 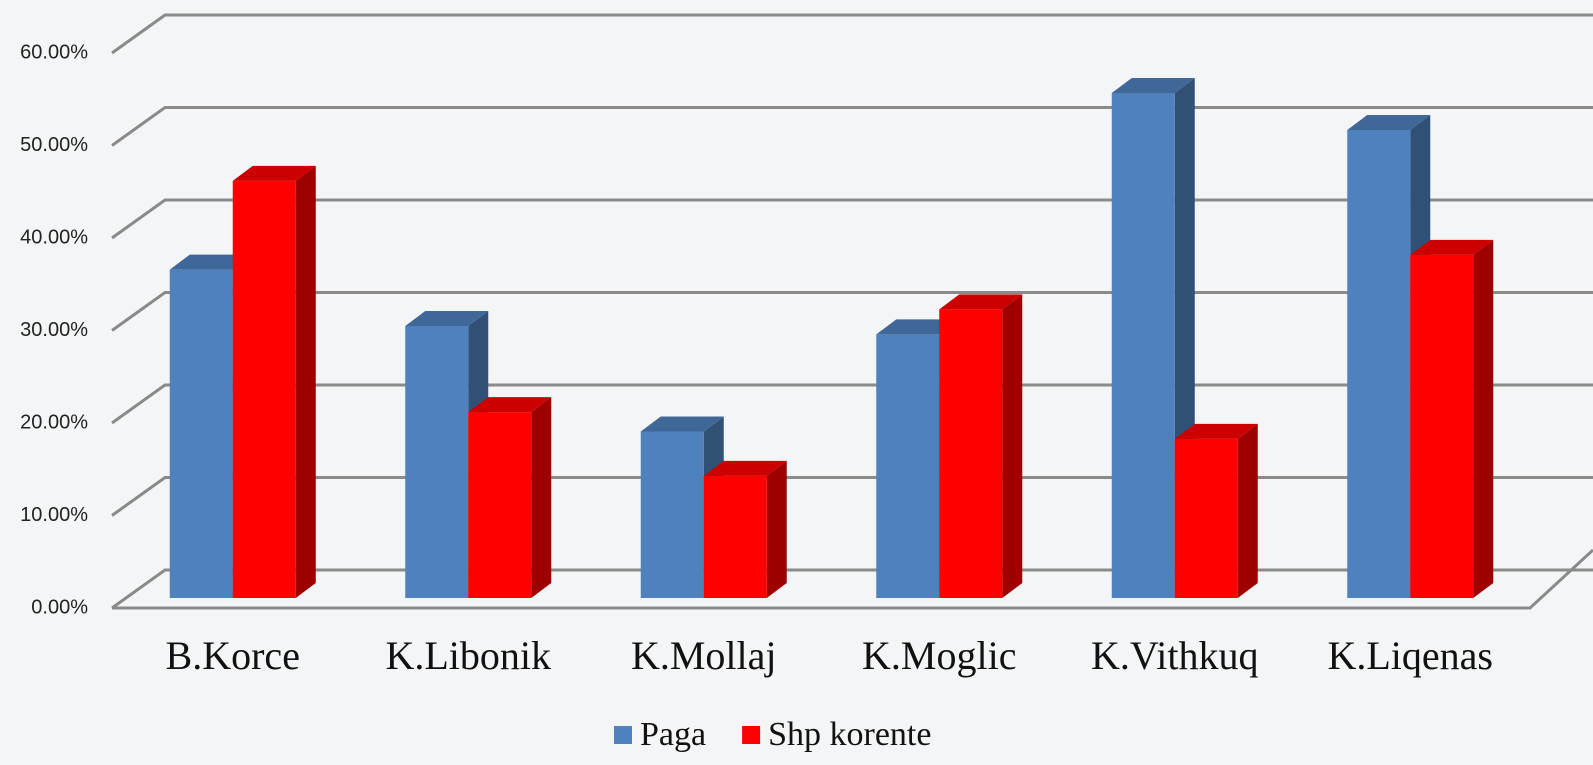 What do you see at coordinates (59, 607) in the screenshot?
I see `y-tick-label: 0.00%` at bounding box center [59, 607].